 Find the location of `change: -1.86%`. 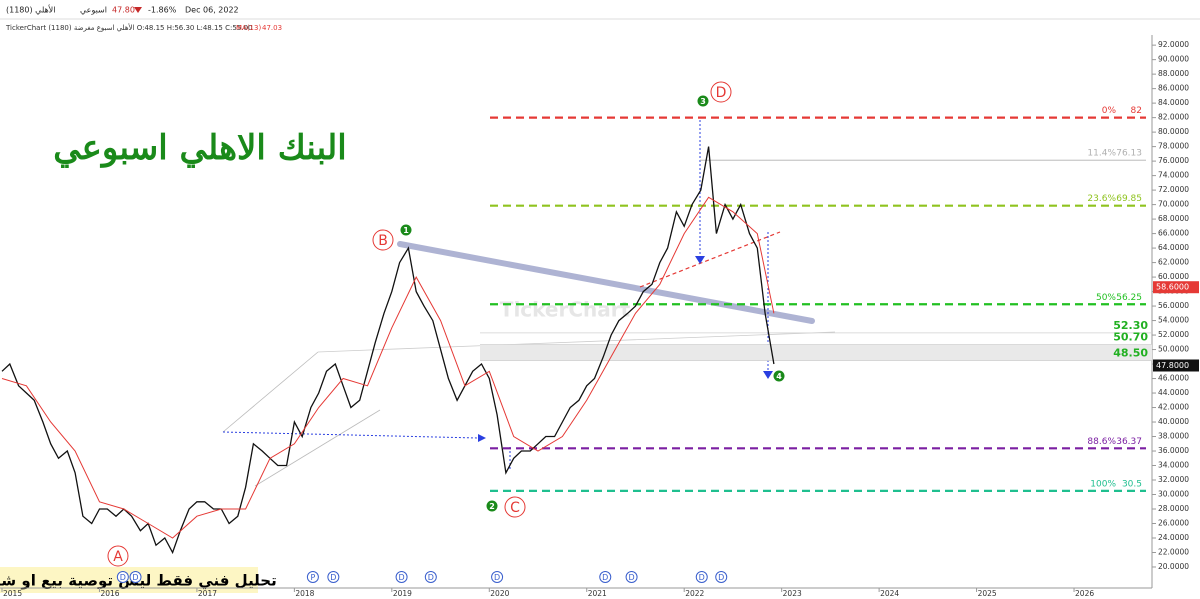

change: -1.86% is located at coordinates (162, 10).